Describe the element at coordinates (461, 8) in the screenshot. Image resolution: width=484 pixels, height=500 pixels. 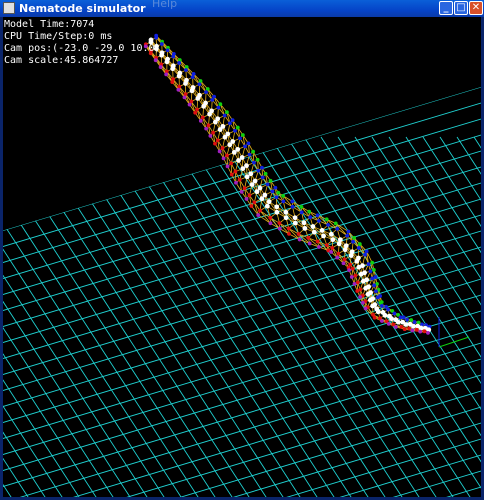
I see `maximize-button: □` at that location.